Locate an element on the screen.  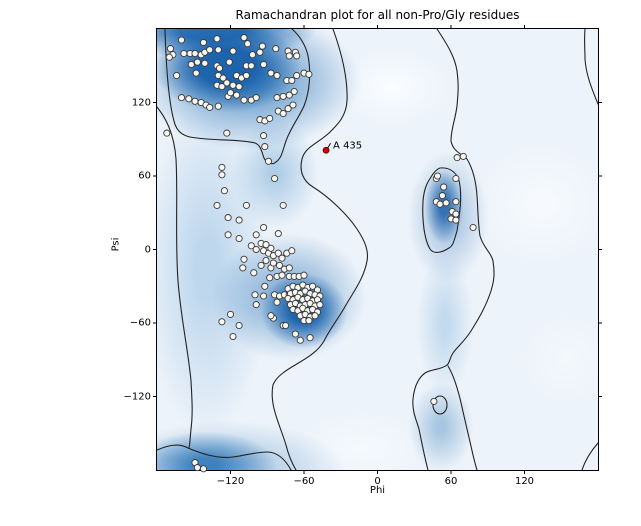
outlier-annotation: A 435 is located at coordinates (342, 147).